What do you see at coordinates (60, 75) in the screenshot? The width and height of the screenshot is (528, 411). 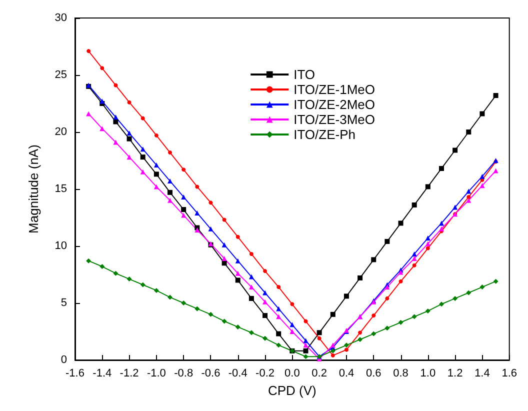 I see `y-tick-label: 25` at bounding box center [60, 75].